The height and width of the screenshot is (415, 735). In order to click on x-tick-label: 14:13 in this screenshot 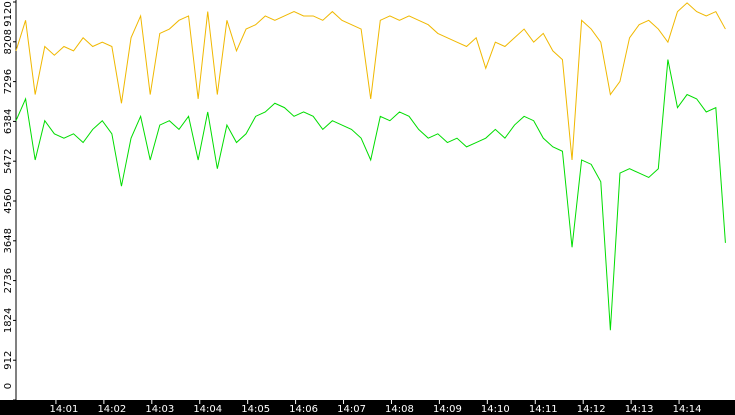, I will do `click(639, 409)`.